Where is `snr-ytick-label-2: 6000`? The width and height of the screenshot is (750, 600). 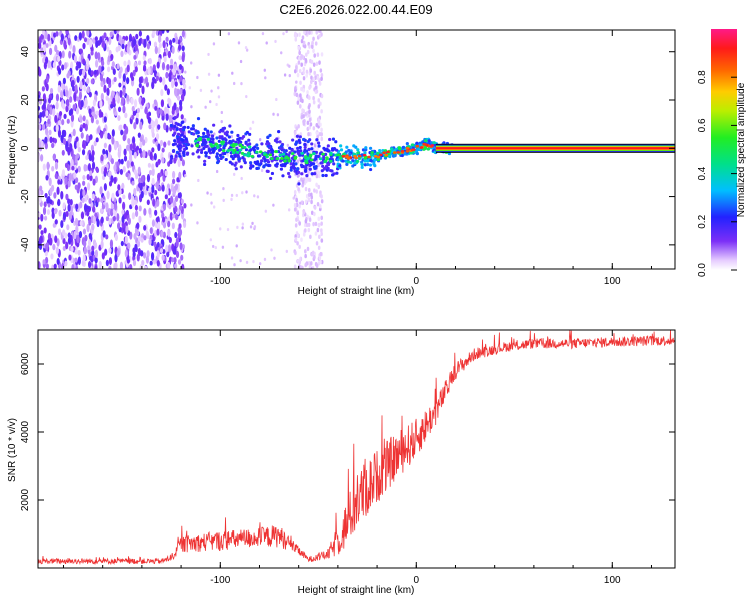
snr-ytick-label-2: 6000 is located at coordinates (25, 363).